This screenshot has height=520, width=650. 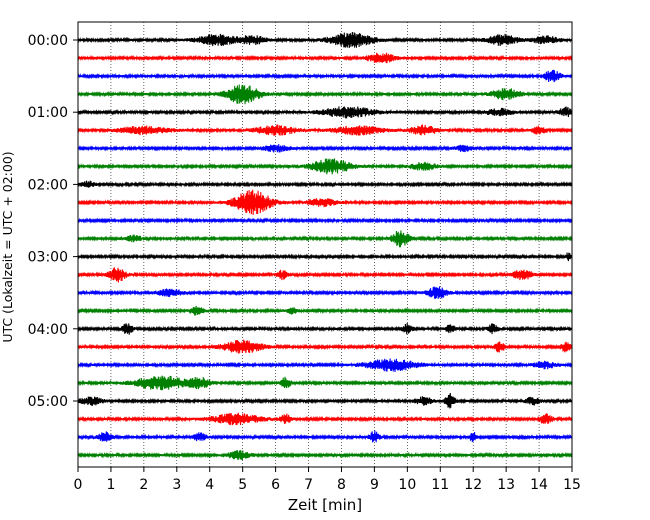 What do you see at coordinates (242, 485) in the screenshot?
I see `x-tick-label-5: 5` at bounding box center [242, 485].